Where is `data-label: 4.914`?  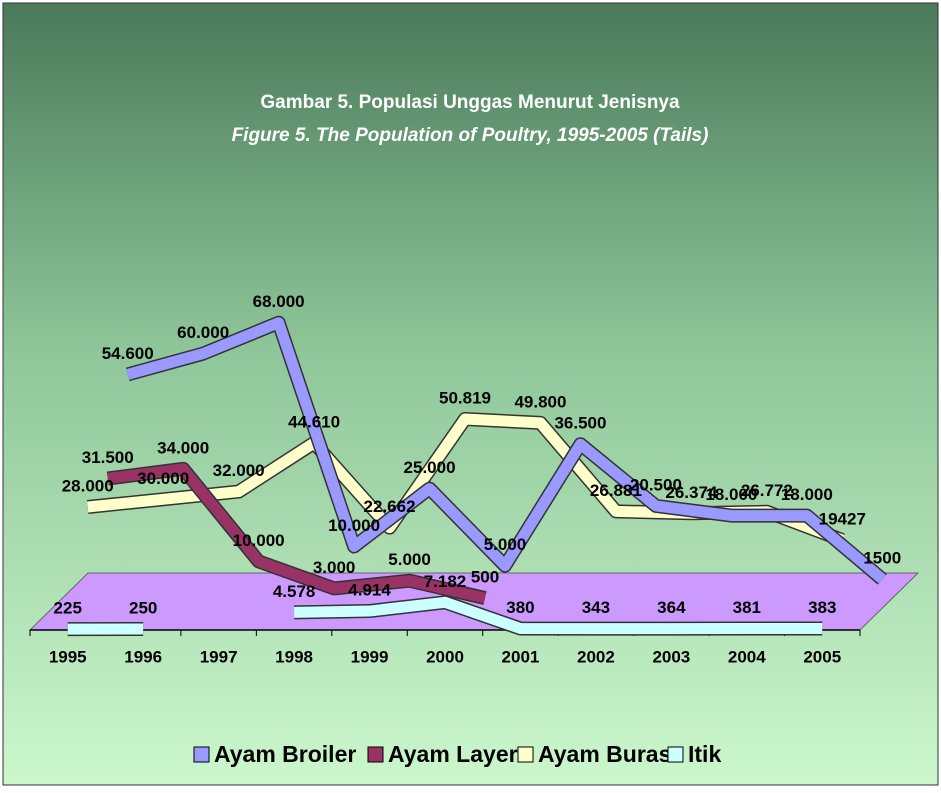 data-label: 4.914 is located at coordinates (369, 590).